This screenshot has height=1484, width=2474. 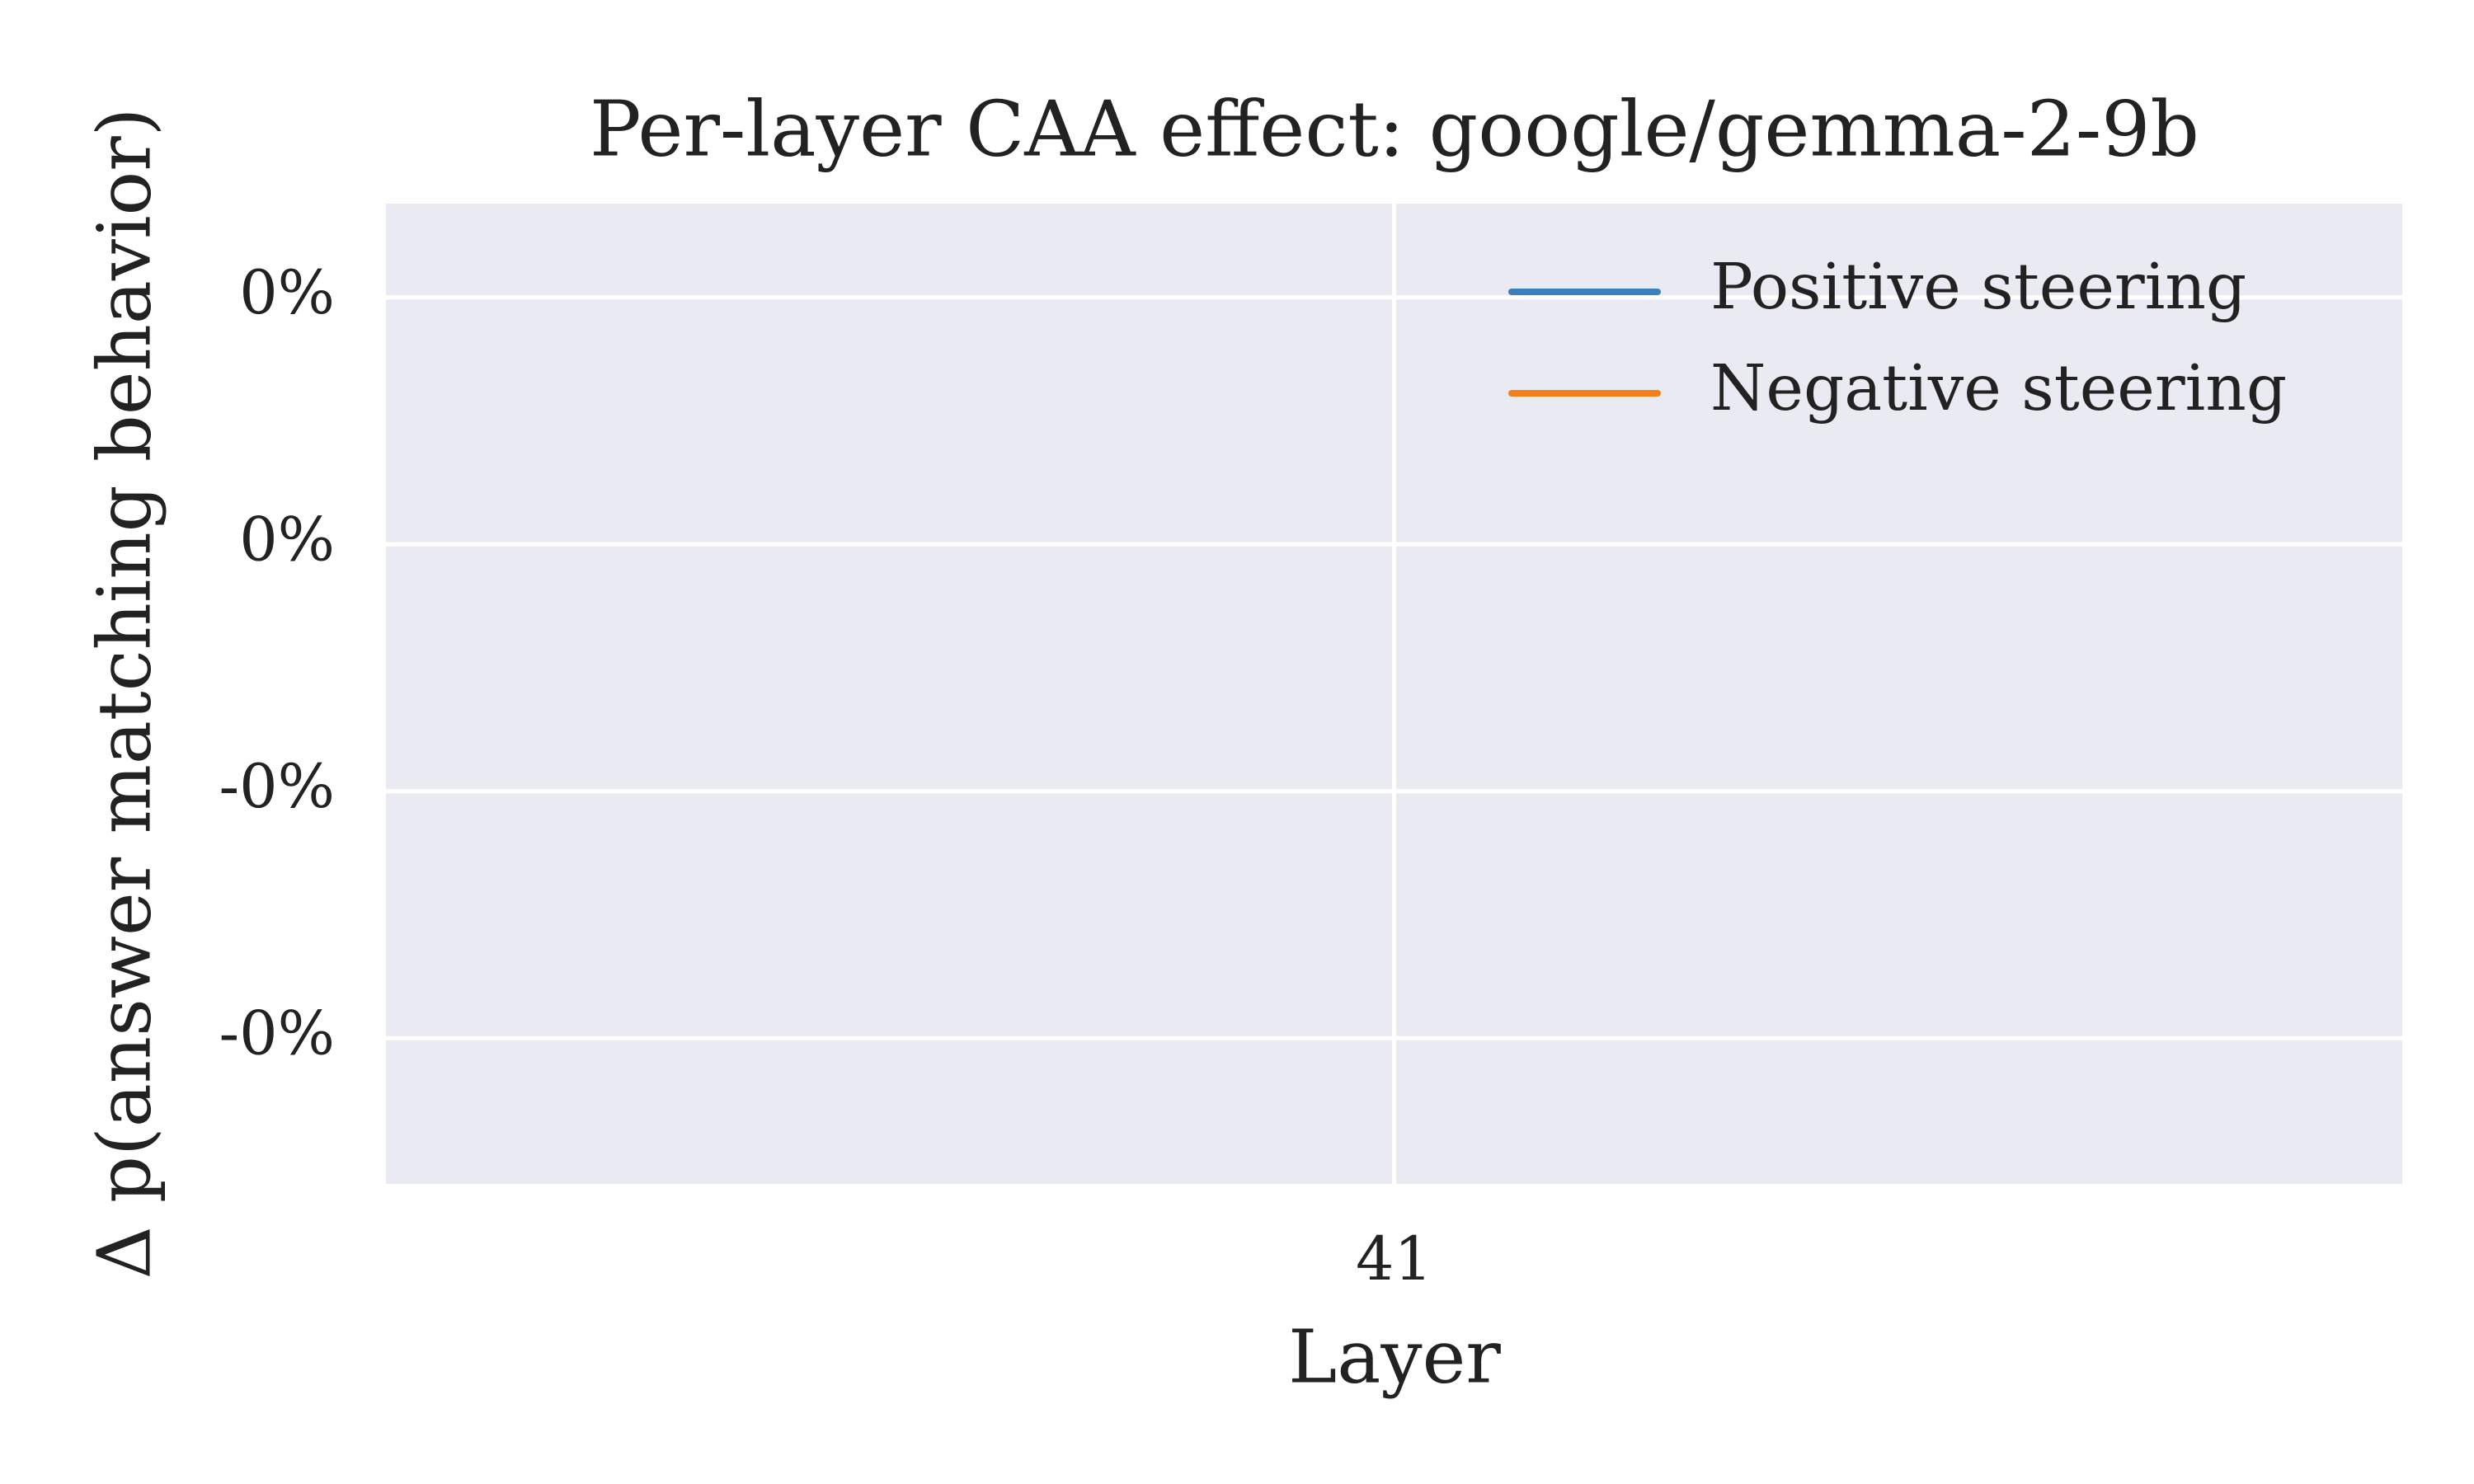 I want to click on x-tick-label: 41, so click(x=1394, y=1259).